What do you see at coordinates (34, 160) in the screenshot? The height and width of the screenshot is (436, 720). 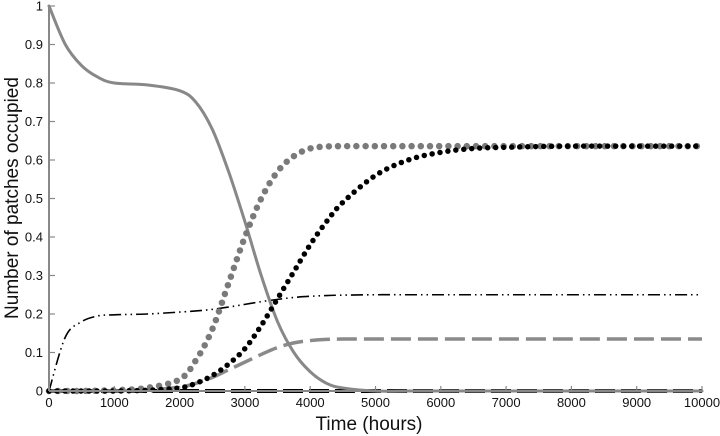 I see `y-tick-label: 0.6` at bounding box center [34, 160].